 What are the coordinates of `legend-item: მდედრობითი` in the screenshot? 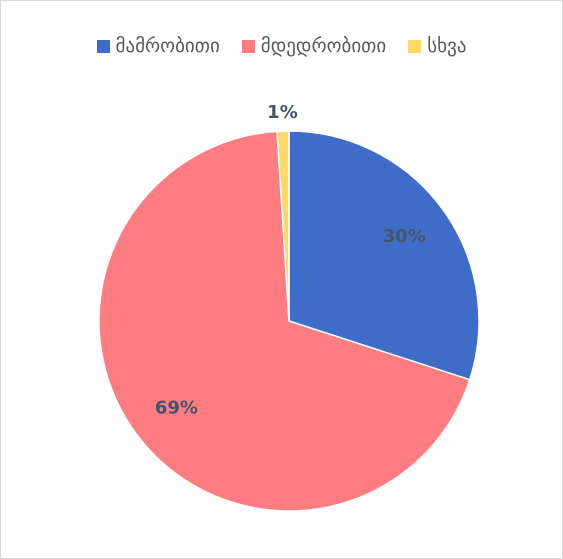 It's located at (314, 46).